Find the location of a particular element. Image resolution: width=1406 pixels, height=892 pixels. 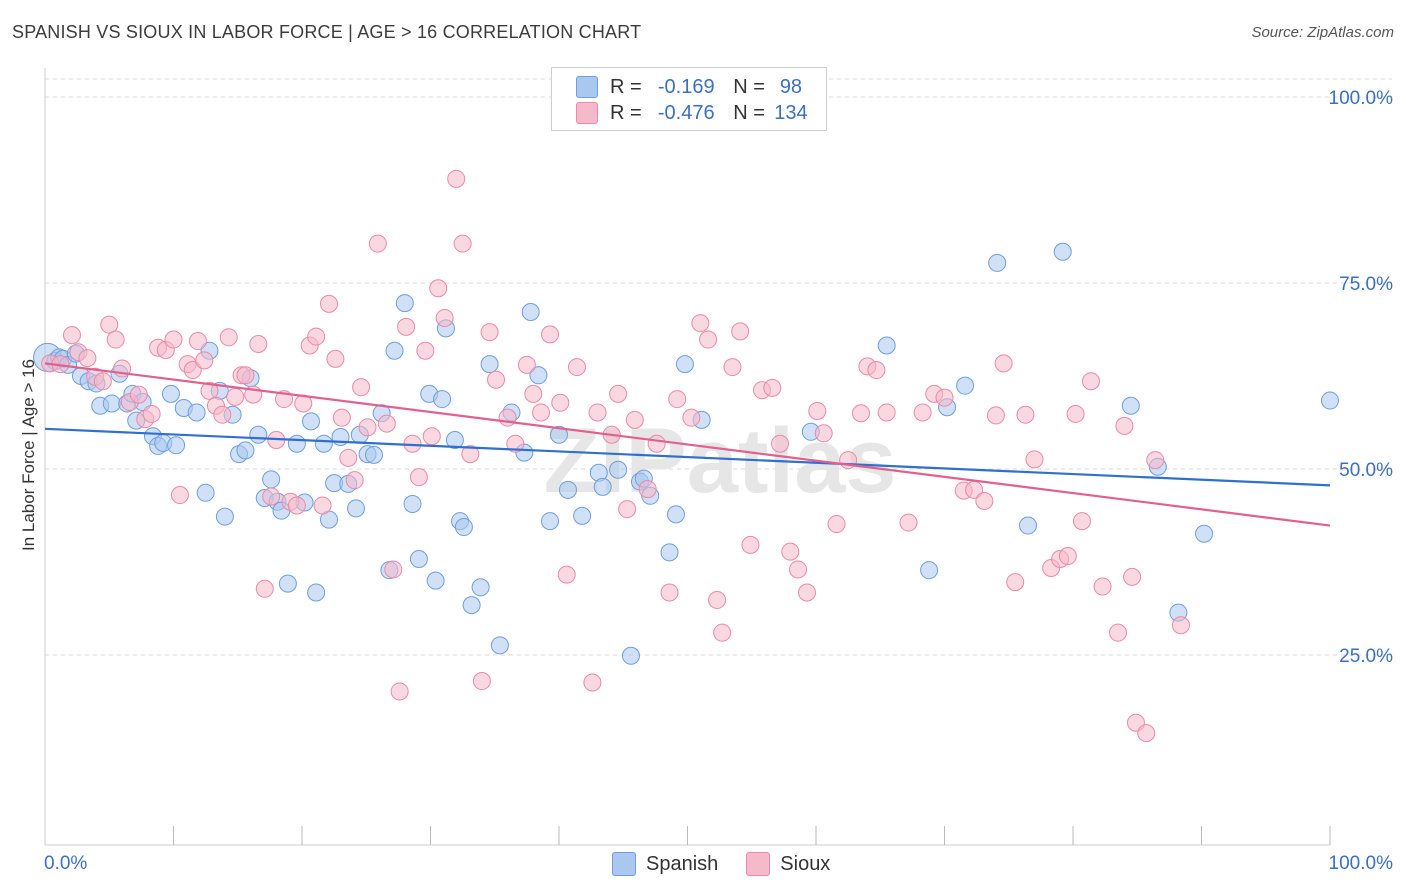

y-tick-label: 50.0% is located at coordinates (1366, 470).